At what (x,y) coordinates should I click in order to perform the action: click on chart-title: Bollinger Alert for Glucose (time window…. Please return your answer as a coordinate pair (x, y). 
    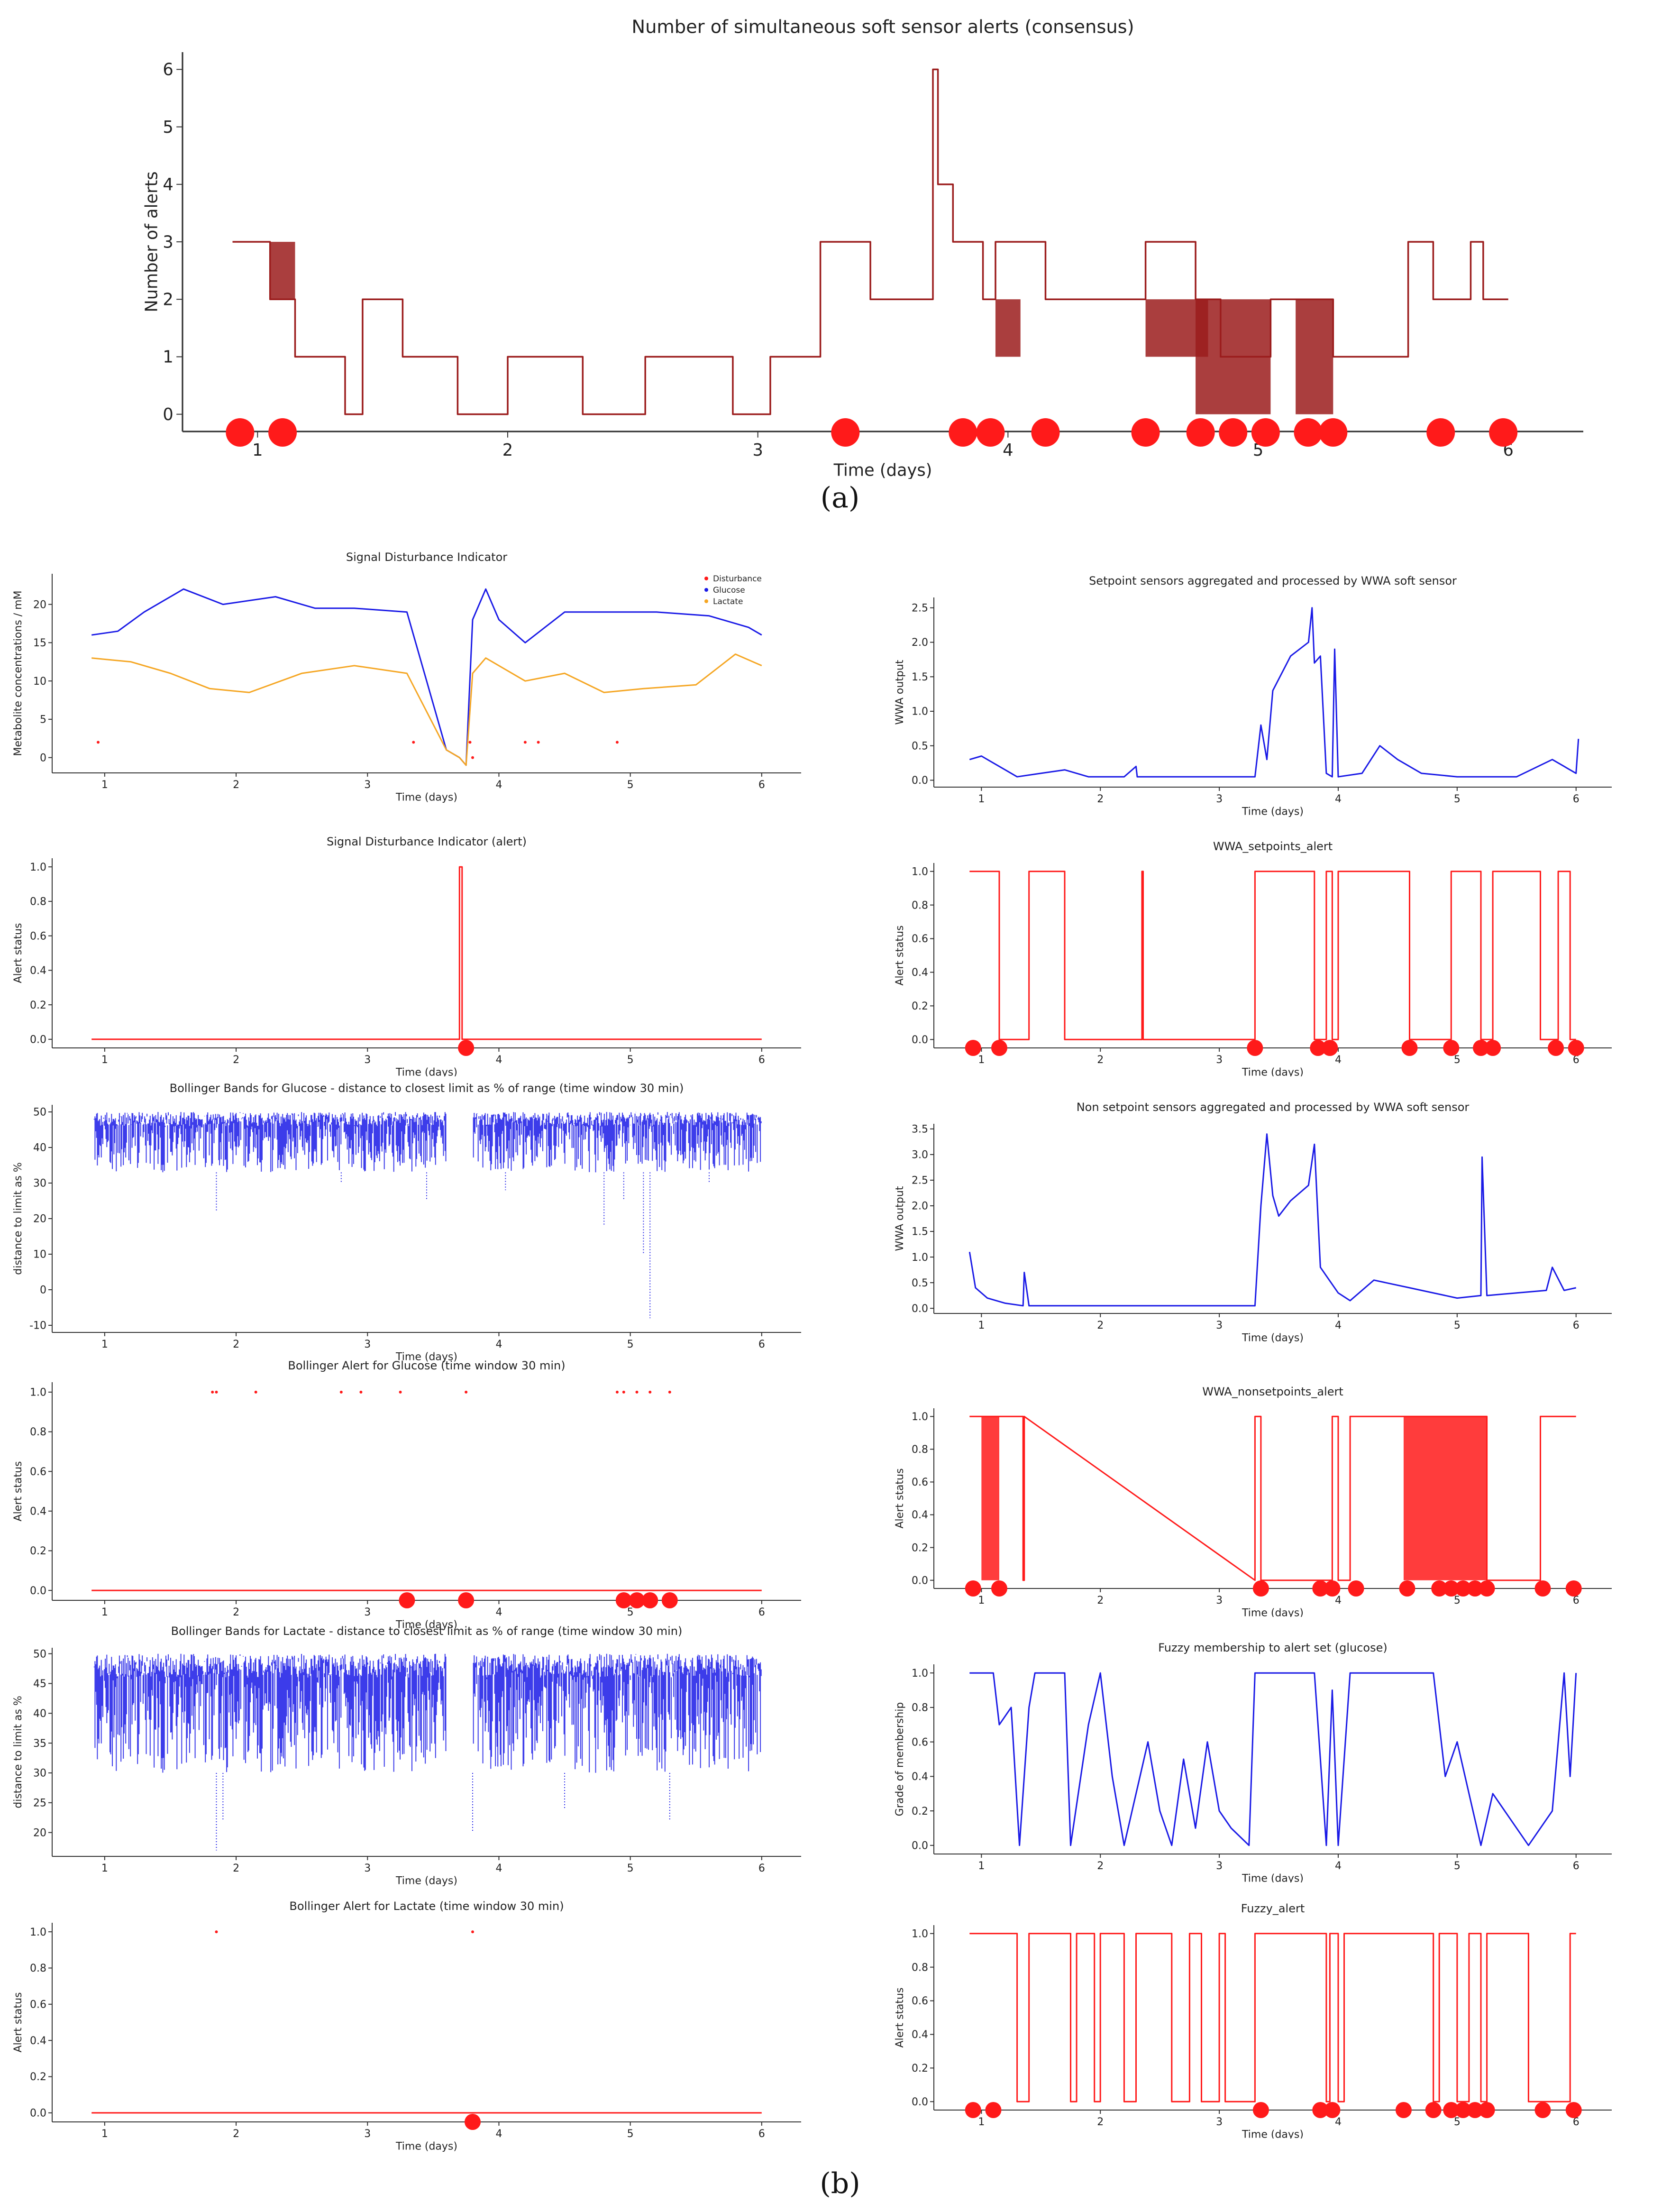
    Looking at the image, I should click on (426, 1365).